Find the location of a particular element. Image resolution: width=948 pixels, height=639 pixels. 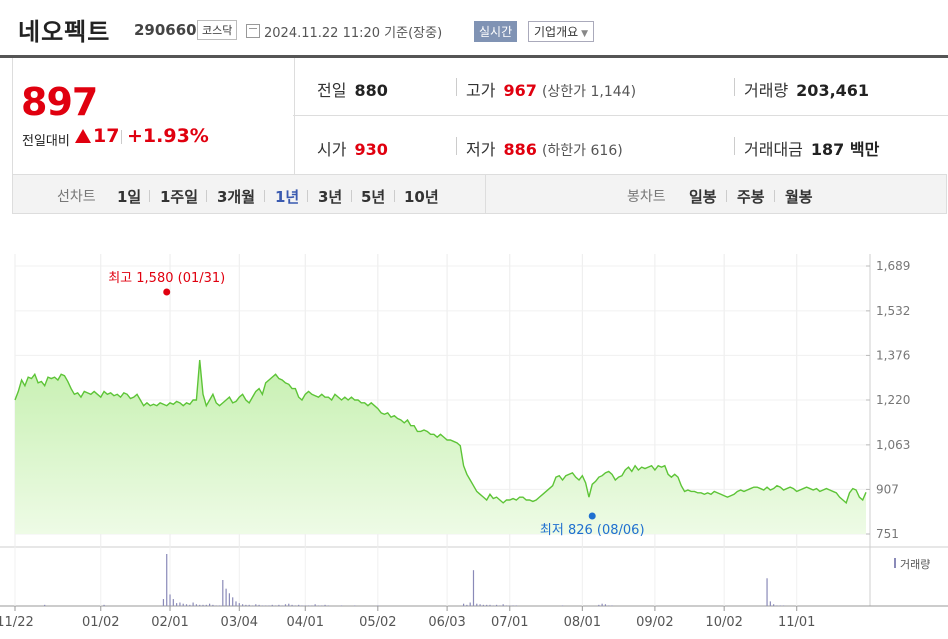

tab-1w: 1주일 is located at coordinates (179, 197).